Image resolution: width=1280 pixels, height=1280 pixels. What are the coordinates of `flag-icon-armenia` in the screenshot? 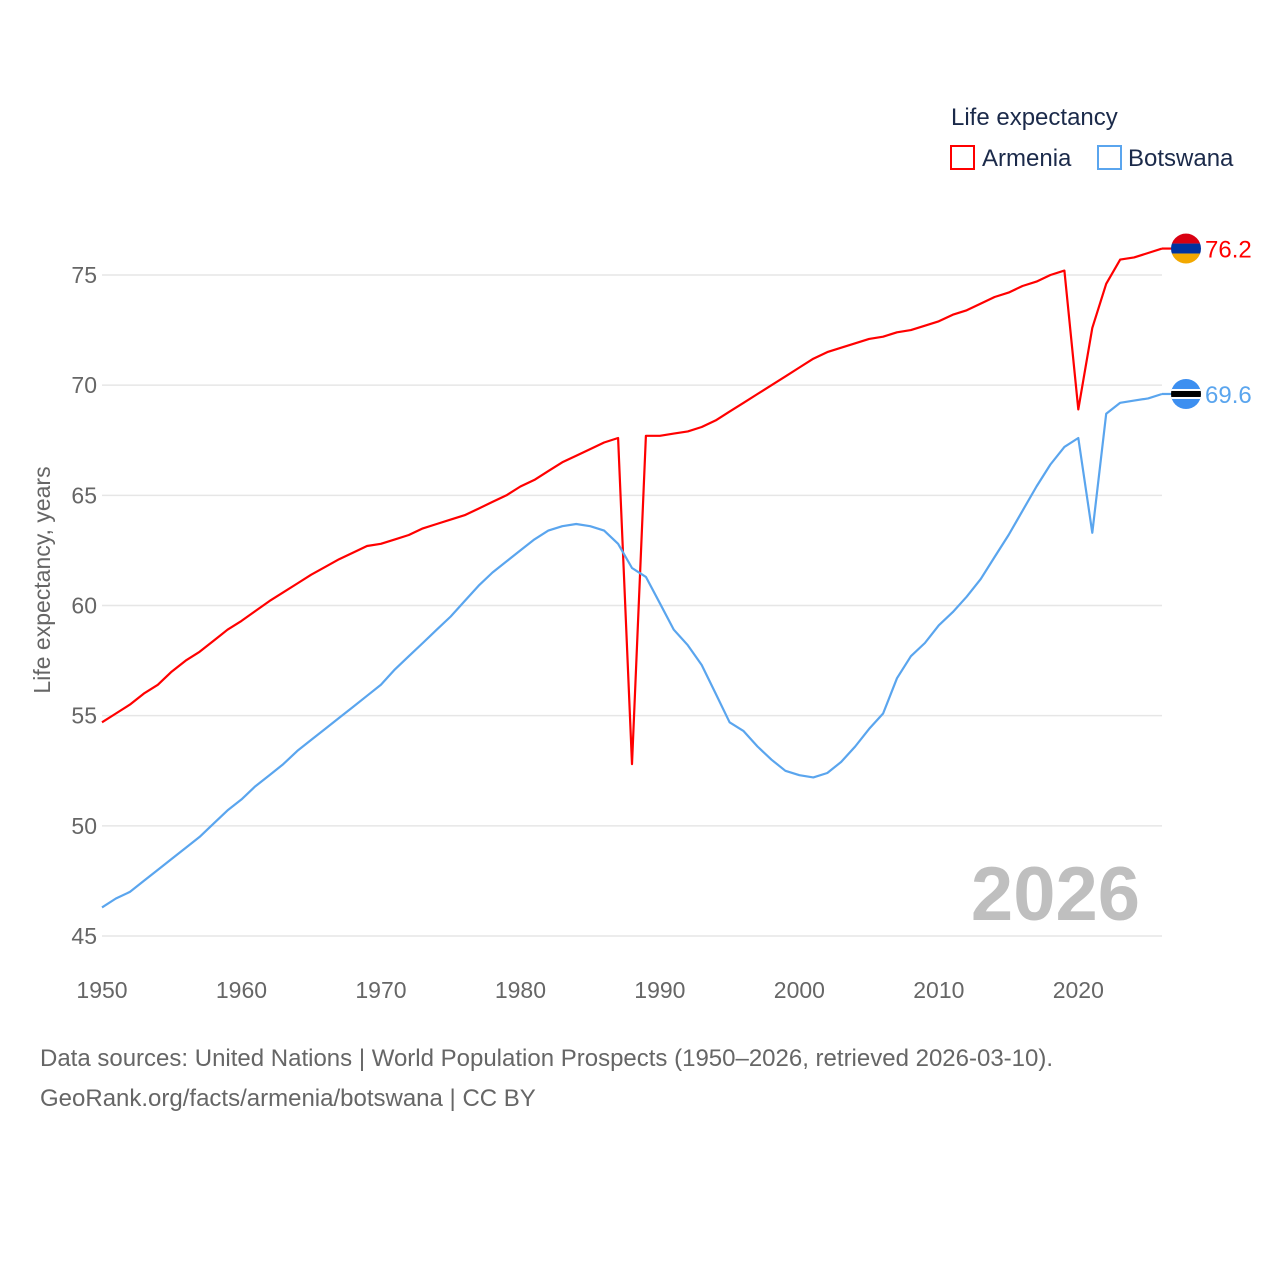 It's located at (1186, 248).